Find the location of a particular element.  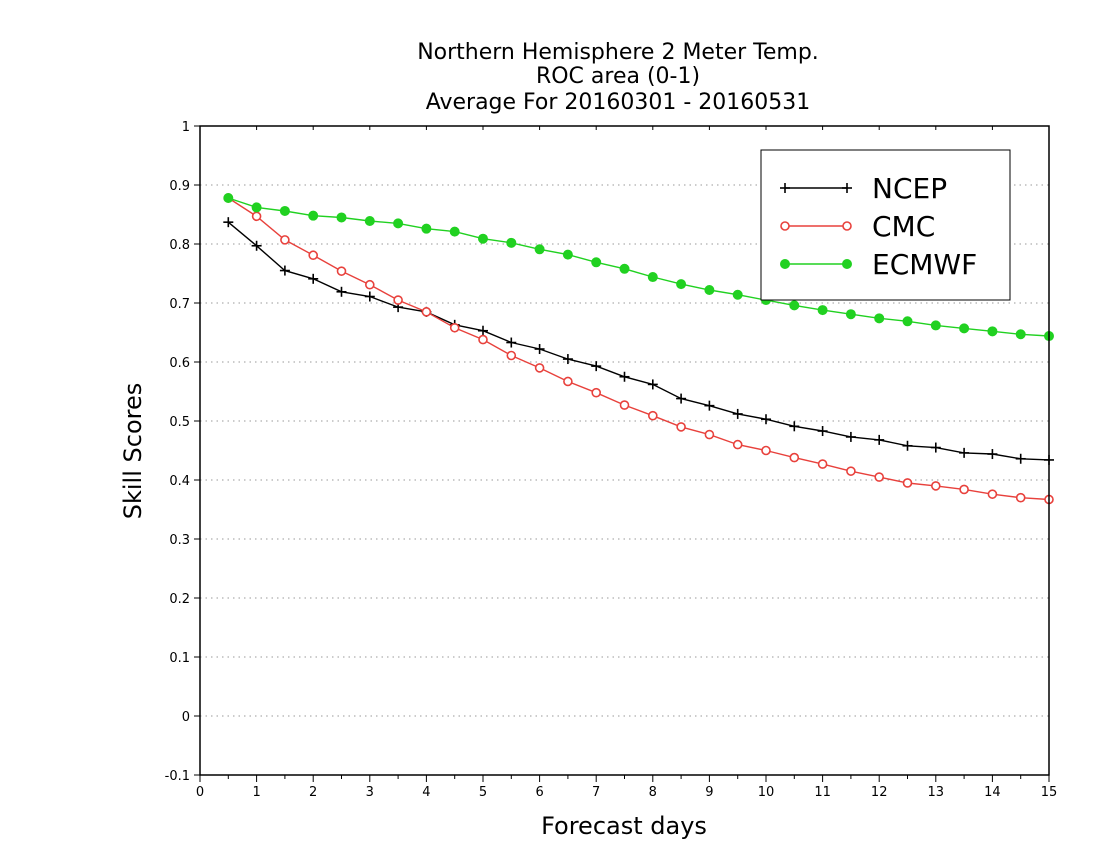

y-tick-label: 0.5 is located at coordinates (179, 422).